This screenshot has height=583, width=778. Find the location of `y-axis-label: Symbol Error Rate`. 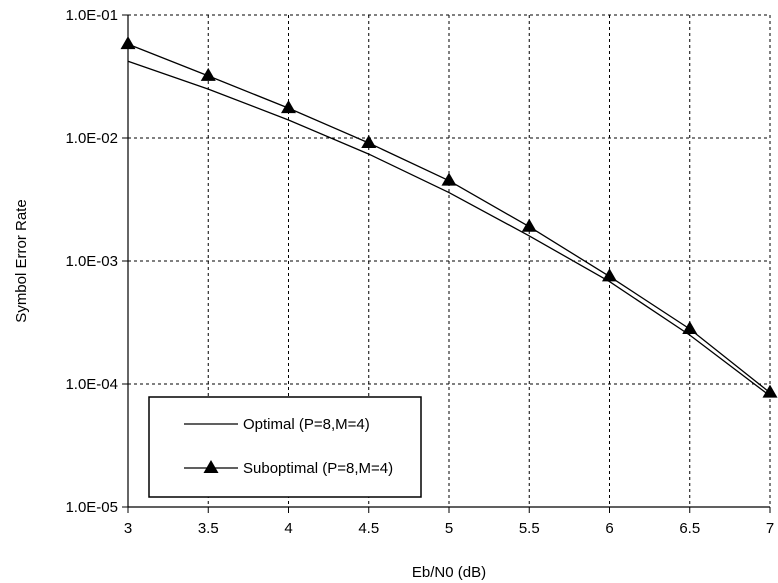

y-axis-label: Symbol Error Rate is located at coordinates (21, 260).